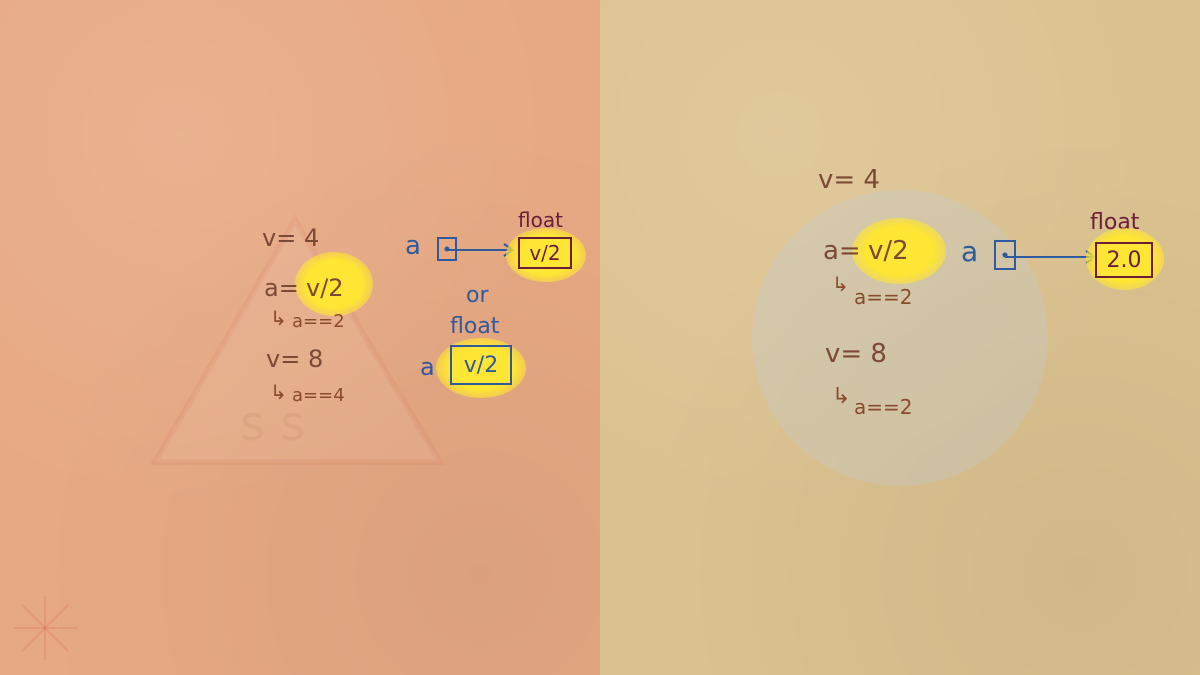  I want to click on v-assign-initial-right: v= 4, so click(849, 180).